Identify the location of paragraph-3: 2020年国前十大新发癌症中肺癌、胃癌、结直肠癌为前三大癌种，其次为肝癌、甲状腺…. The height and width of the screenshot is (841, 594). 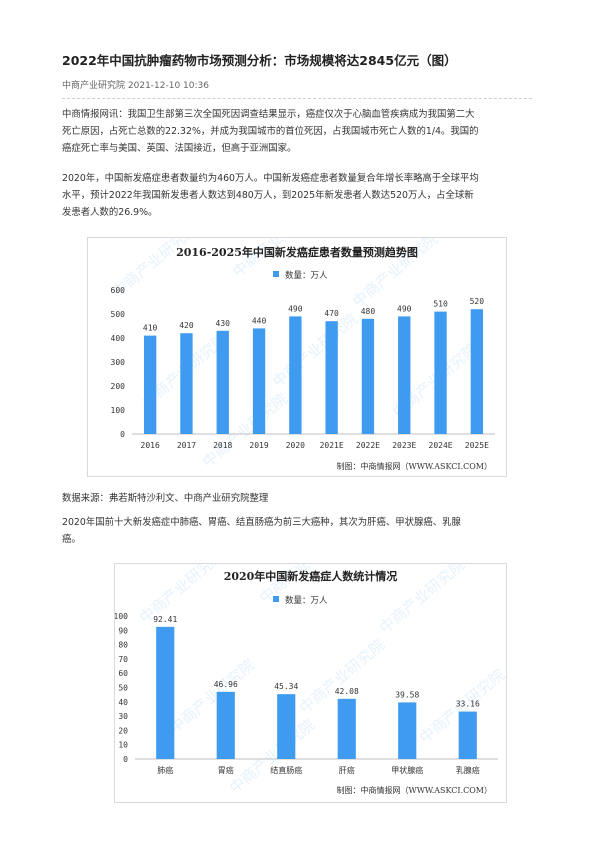
(297, 531).